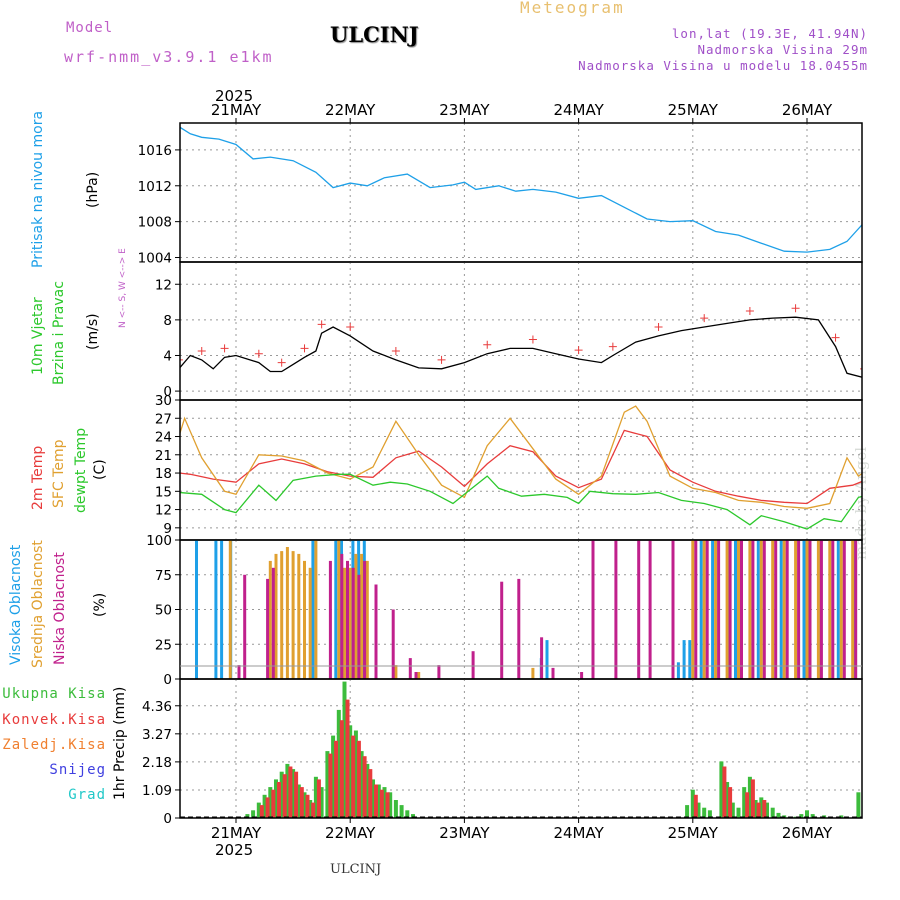 The height and width of the screenshot is (900, 900). What do you see at coordinates (157, 735) in the screenshot?
I see `y-tick-label: 3.27` at bounding box center [157, 735].